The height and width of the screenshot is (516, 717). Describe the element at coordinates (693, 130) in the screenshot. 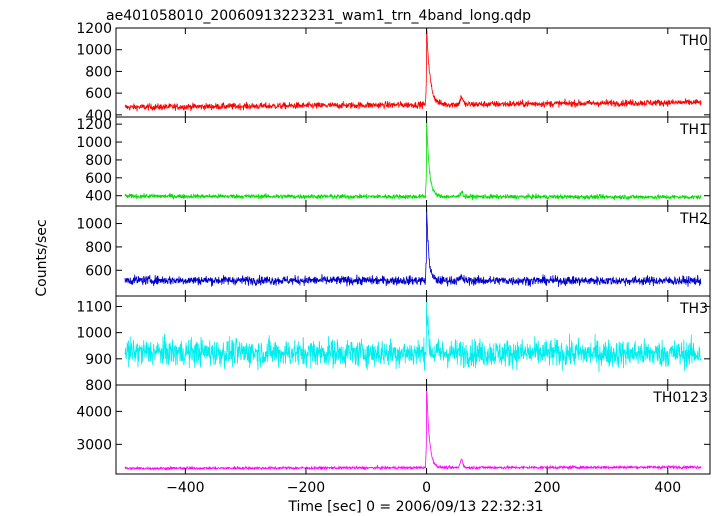

I see `panel-label: TH1` at that location.